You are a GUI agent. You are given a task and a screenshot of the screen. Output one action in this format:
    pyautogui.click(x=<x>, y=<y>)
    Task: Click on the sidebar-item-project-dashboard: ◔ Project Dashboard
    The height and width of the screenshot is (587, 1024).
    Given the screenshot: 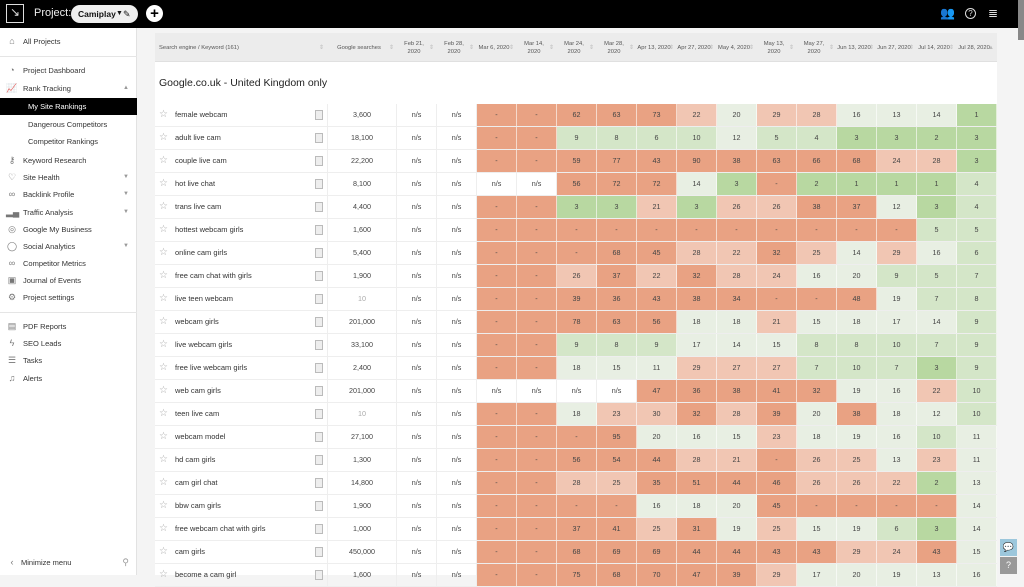 What is the action you would take?
    pyautogui.click(x=68, y=70)
    